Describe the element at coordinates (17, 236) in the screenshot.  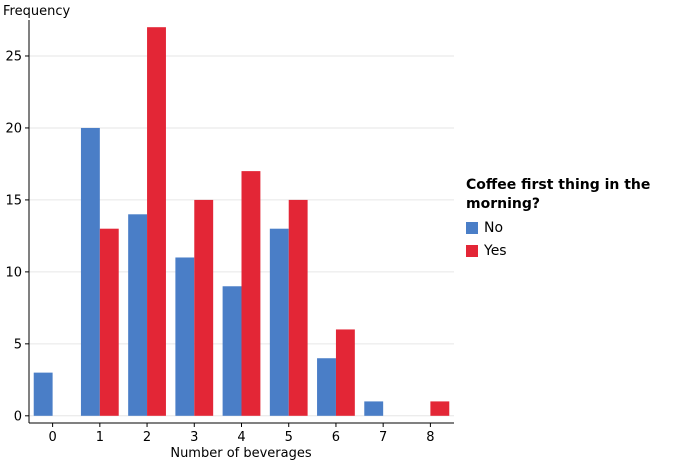
I see `y-tick-labels: 0 5 10 15 20 25` at that location.